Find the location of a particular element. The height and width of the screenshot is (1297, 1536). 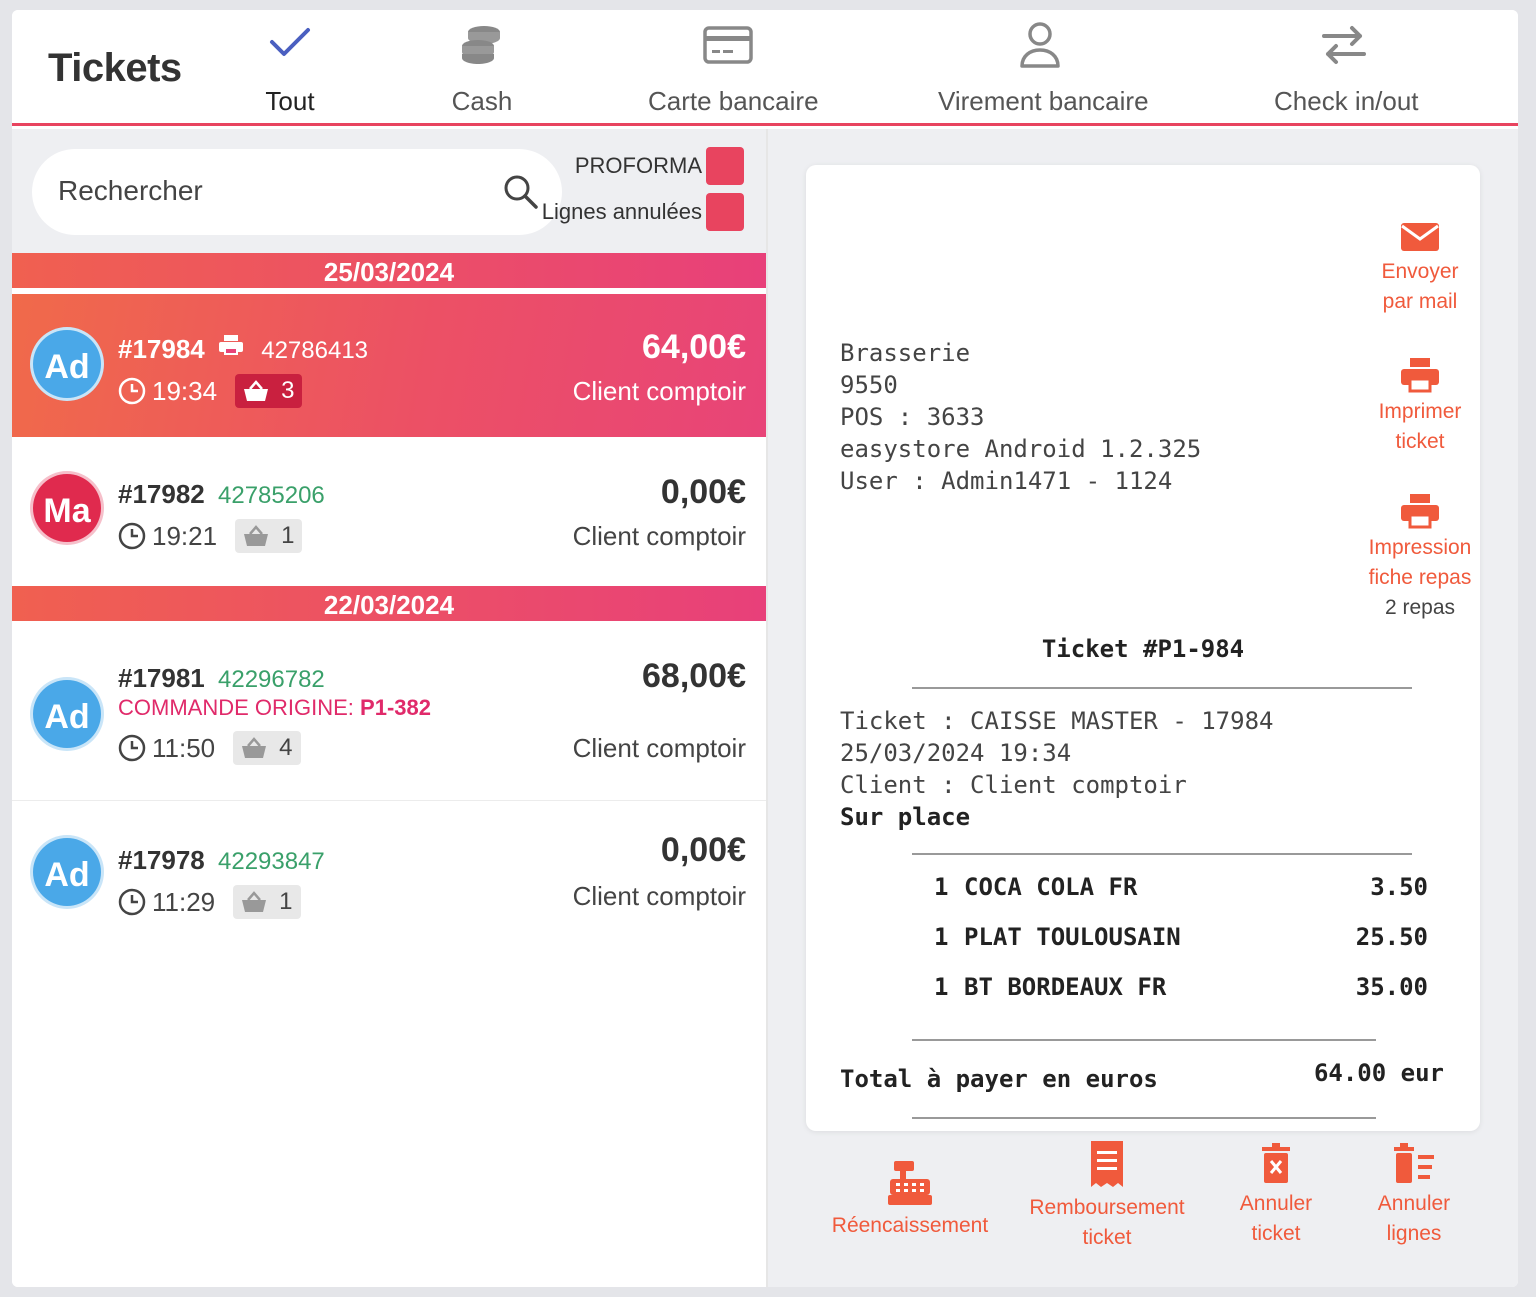

meal-count: 2 repas is located at coordinates (1420, 607).